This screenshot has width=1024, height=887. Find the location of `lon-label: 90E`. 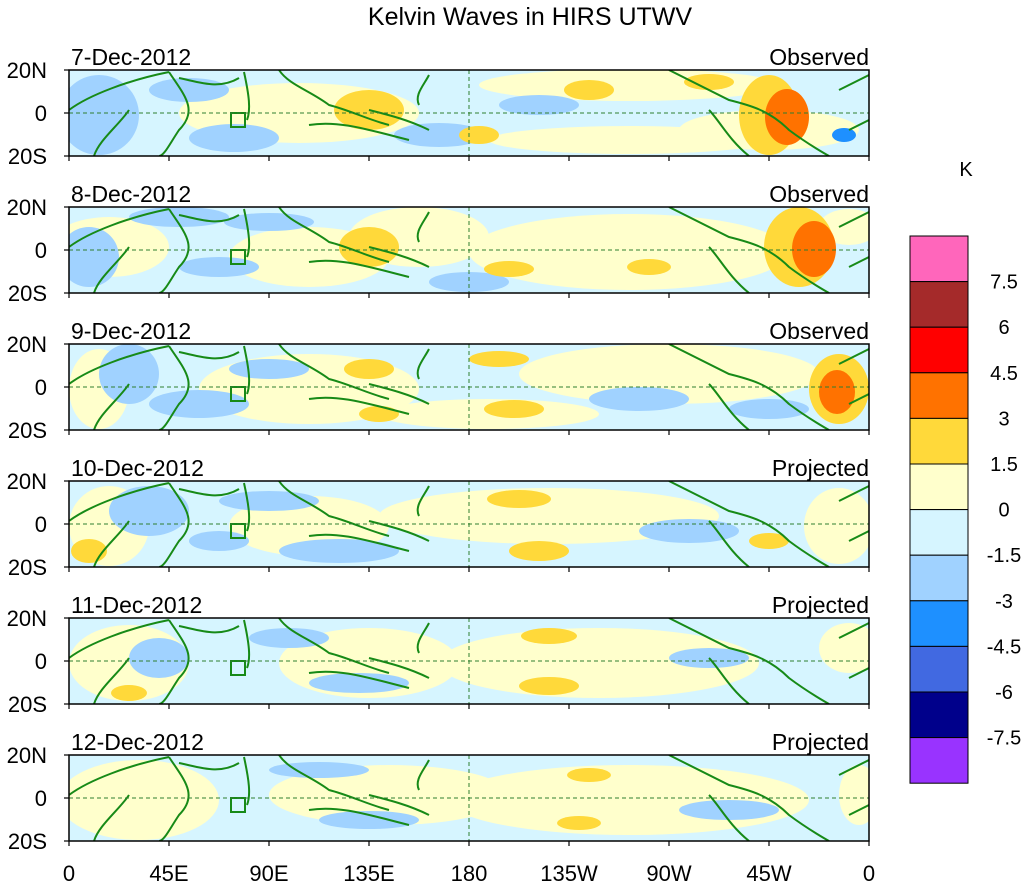

lon-label: 90E is located at coordinates (268, 873).